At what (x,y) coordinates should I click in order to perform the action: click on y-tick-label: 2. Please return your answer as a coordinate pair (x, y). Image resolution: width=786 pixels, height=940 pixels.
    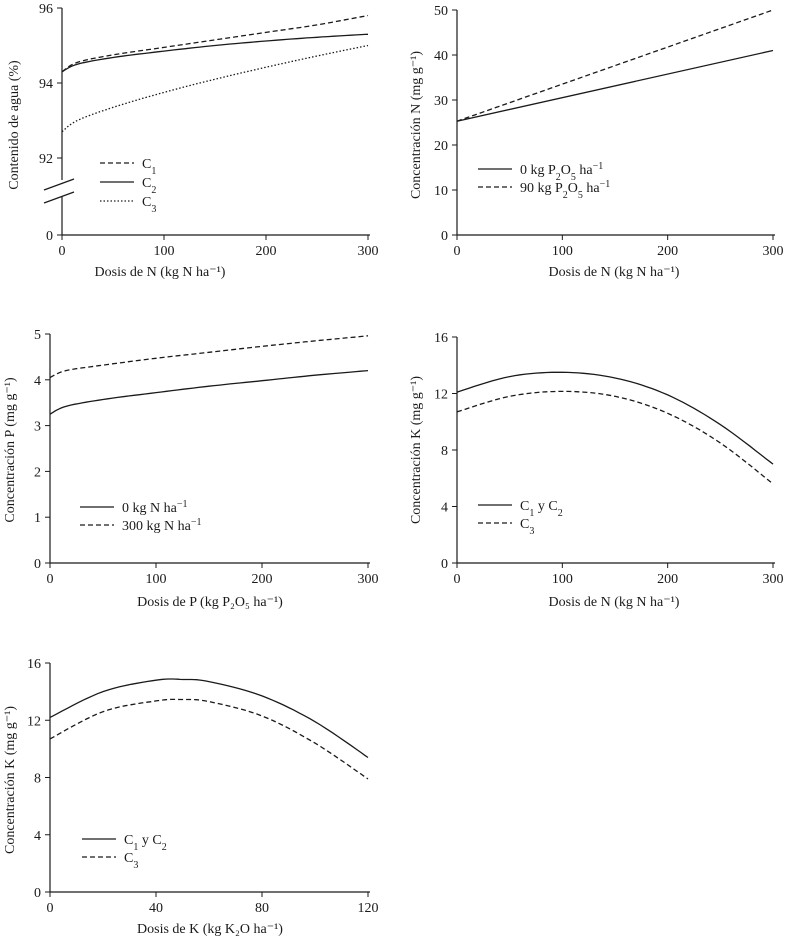
    Looking at the image, I should click on (37, 472).